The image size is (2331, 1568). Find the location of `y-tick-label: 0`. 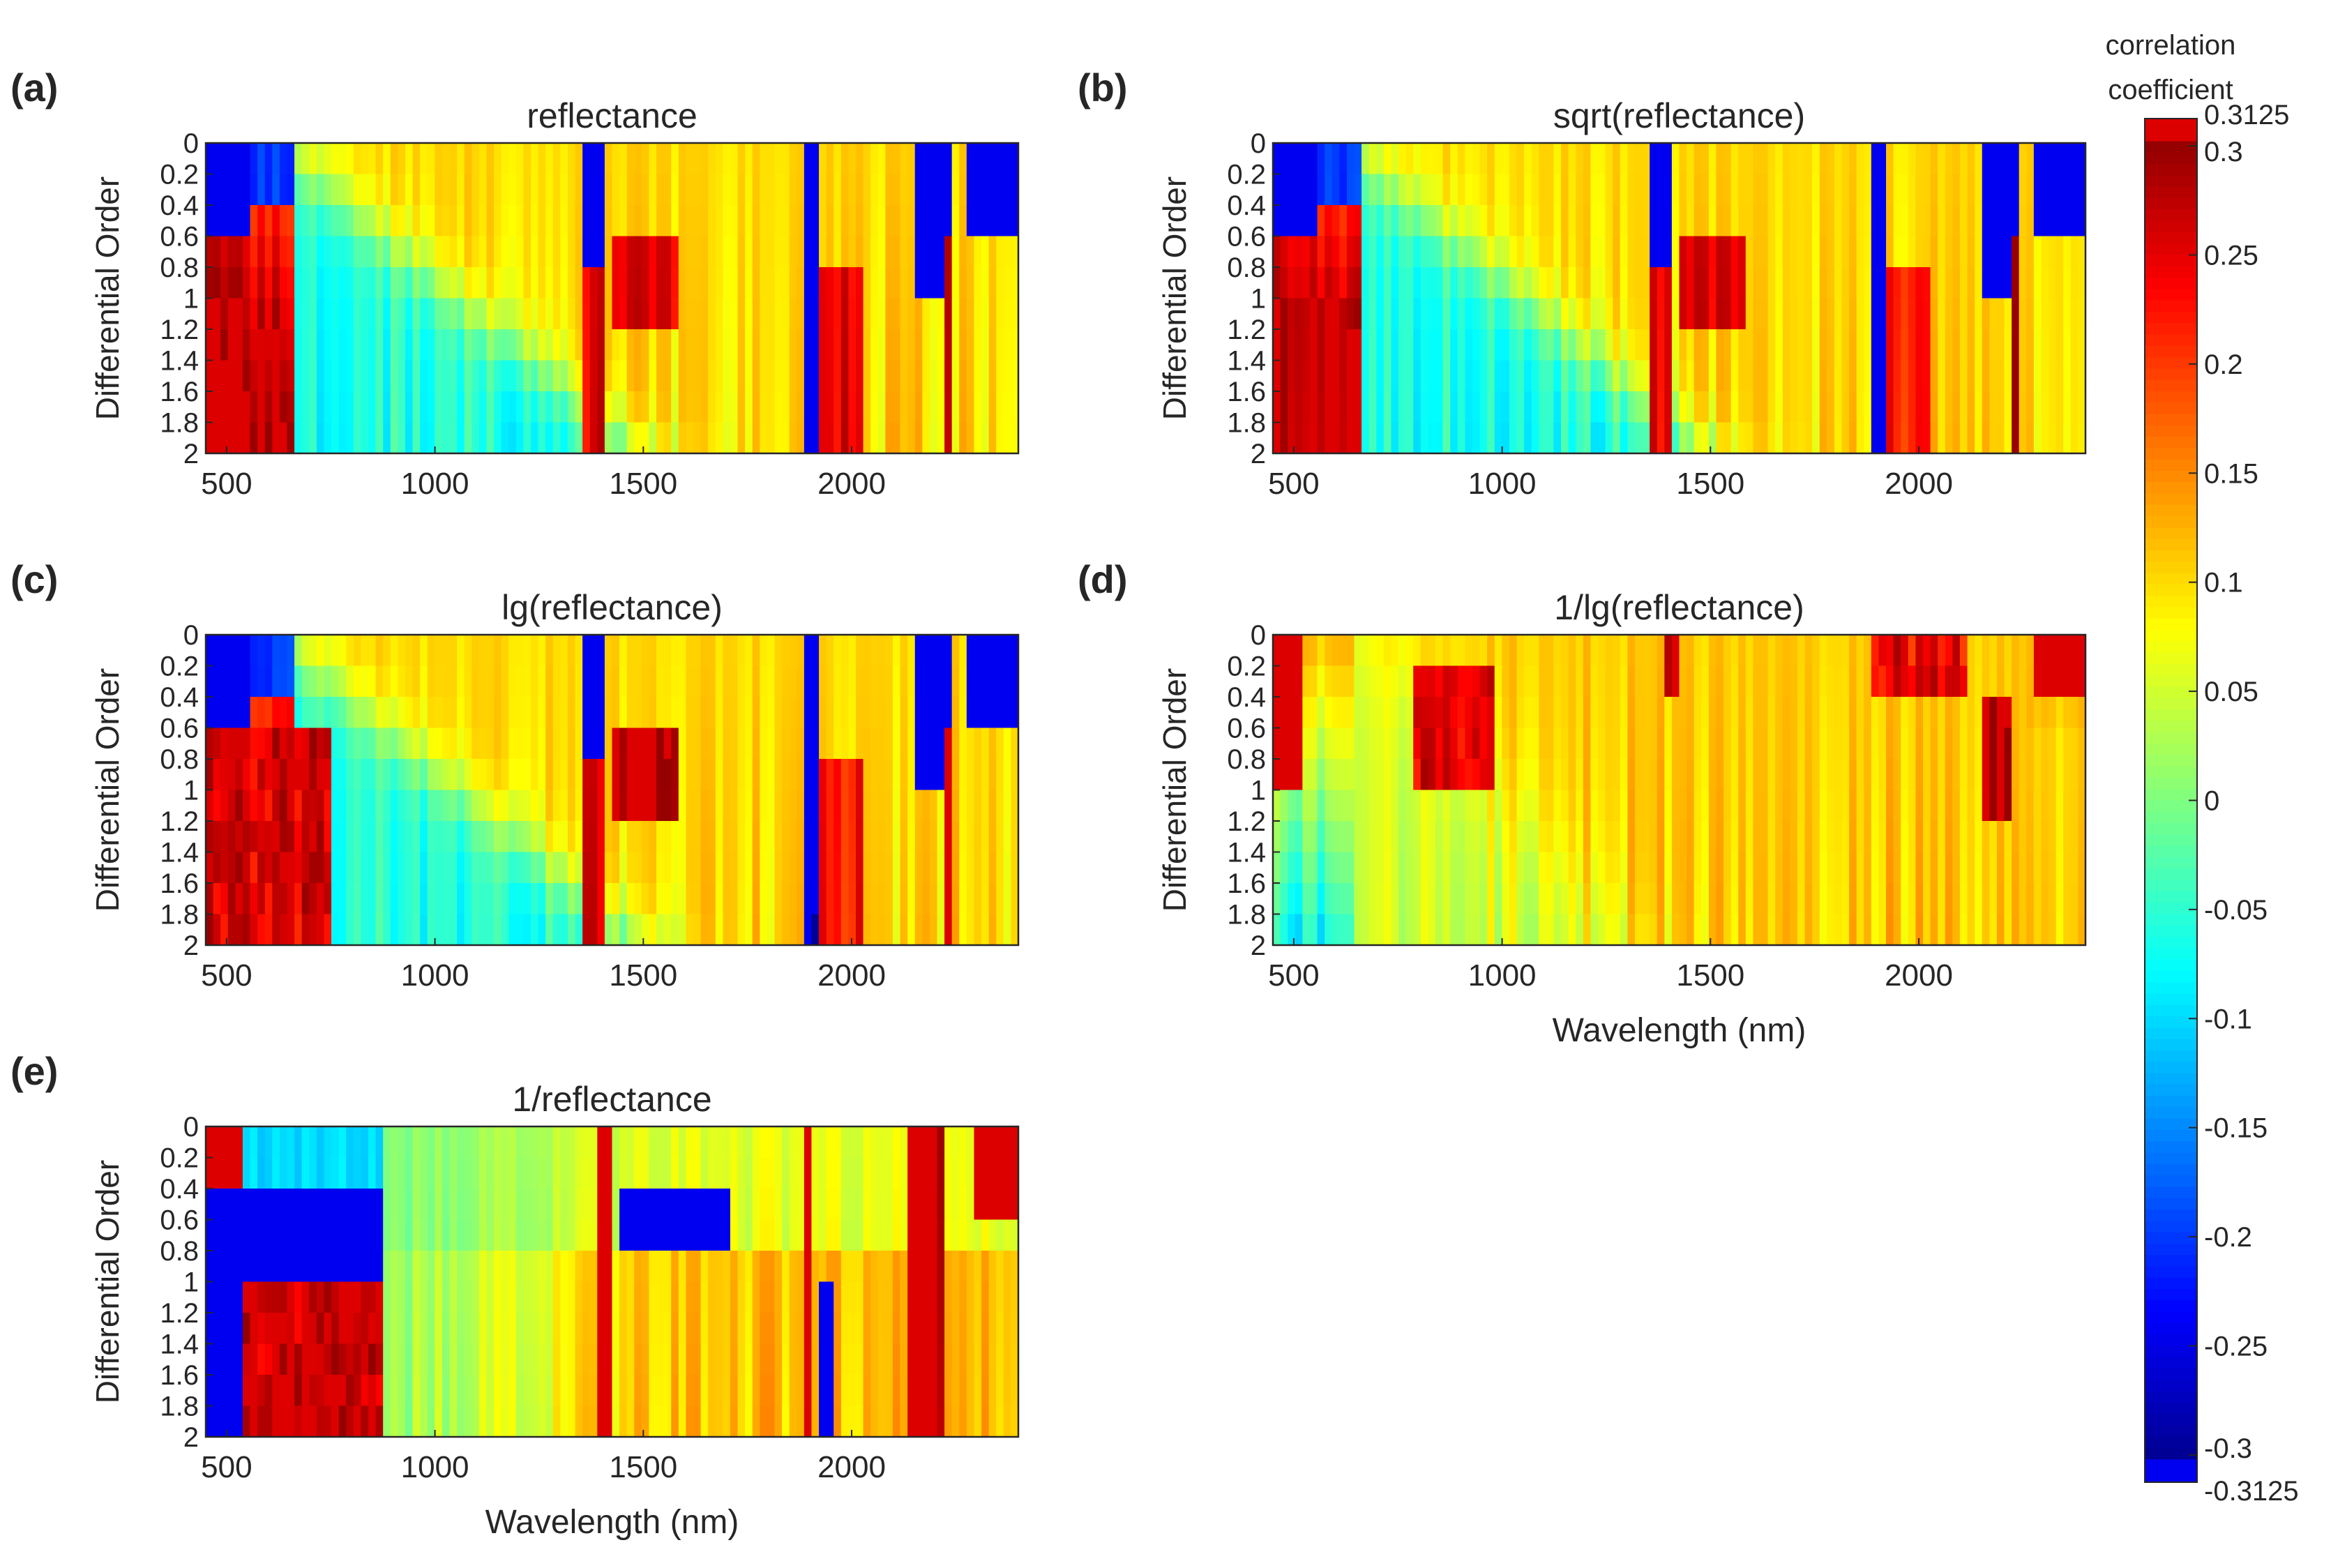

y-tick-label: 0 is located at coordinates (191, 635).